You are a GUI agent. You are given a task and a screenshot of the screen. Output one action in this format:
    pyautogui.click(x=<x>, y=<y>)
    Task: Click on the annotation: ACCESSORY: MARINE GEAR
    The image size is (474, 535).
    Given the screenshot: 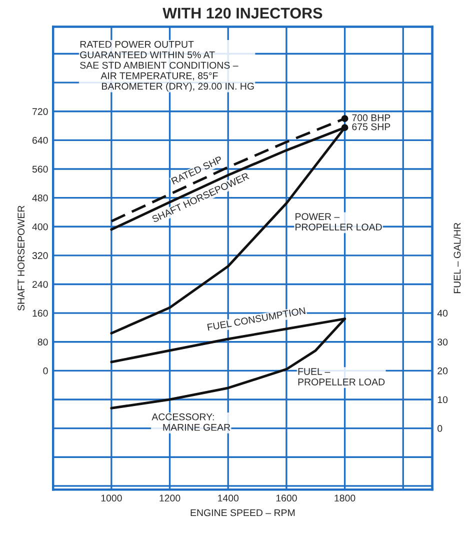 What is the action you would take?
    pyautogui.click(x=191, y=422)
    